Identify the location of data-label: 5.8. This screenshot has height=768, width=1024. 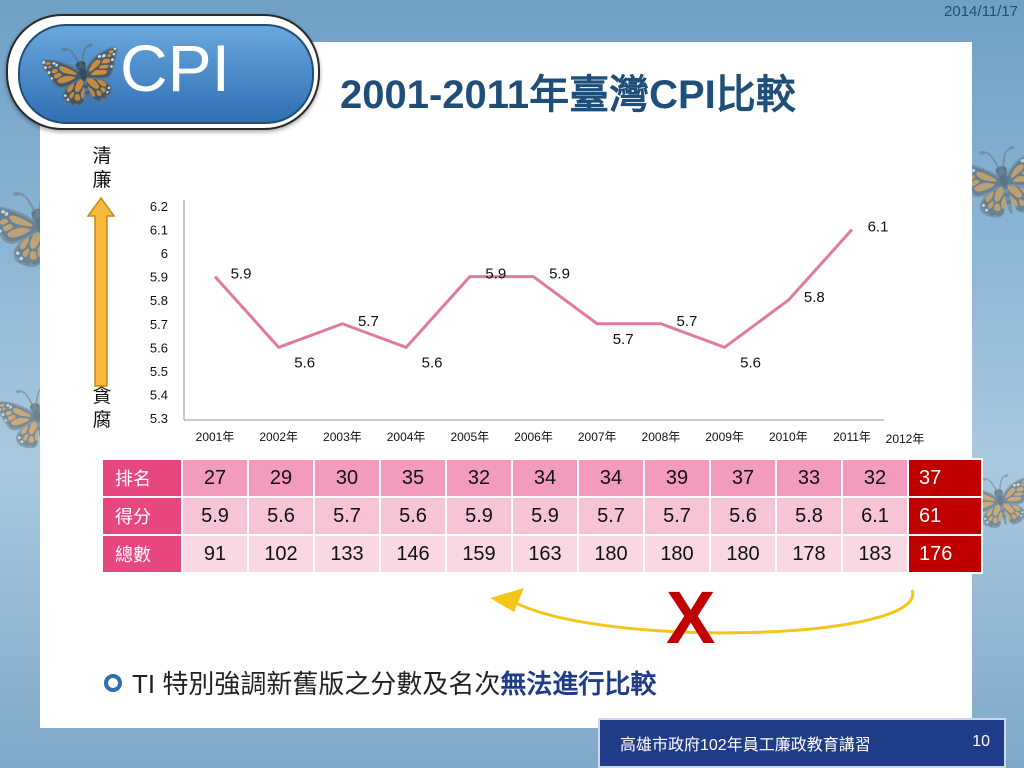
(814, 297).